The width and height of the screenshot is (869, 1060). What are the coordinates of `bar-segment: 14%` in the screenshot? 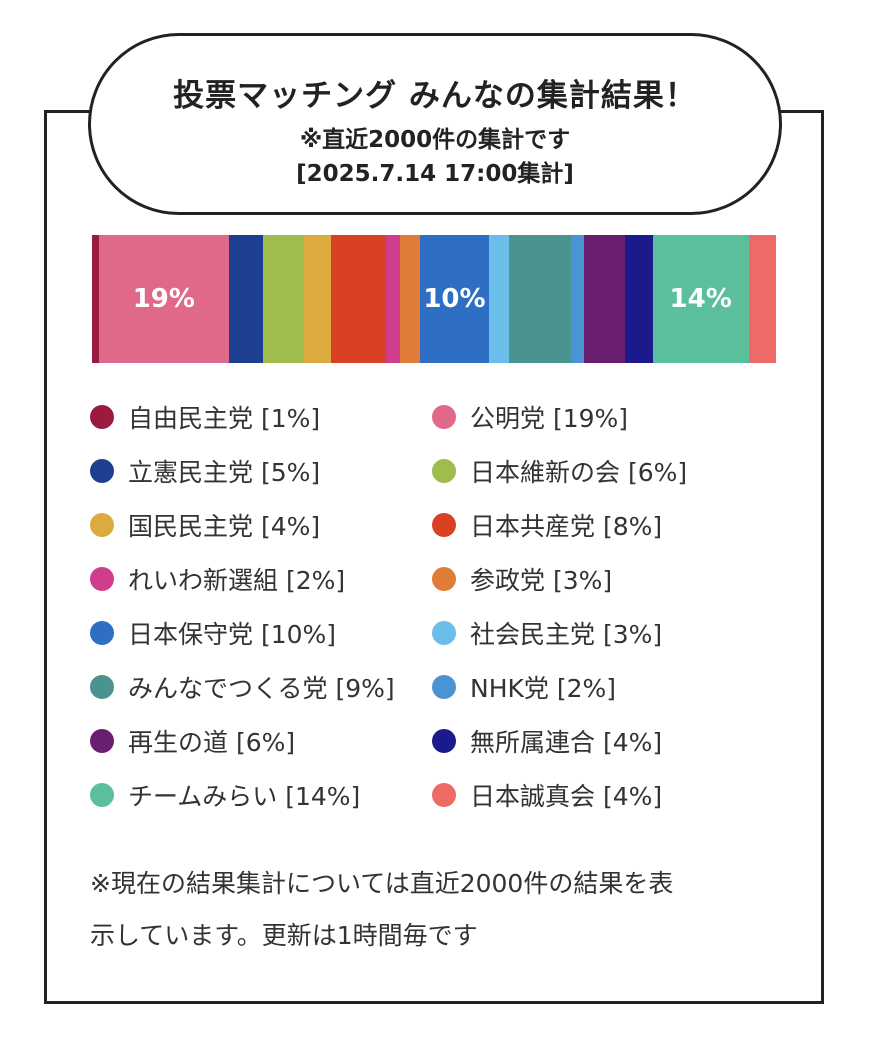 It's located at (700, 299).